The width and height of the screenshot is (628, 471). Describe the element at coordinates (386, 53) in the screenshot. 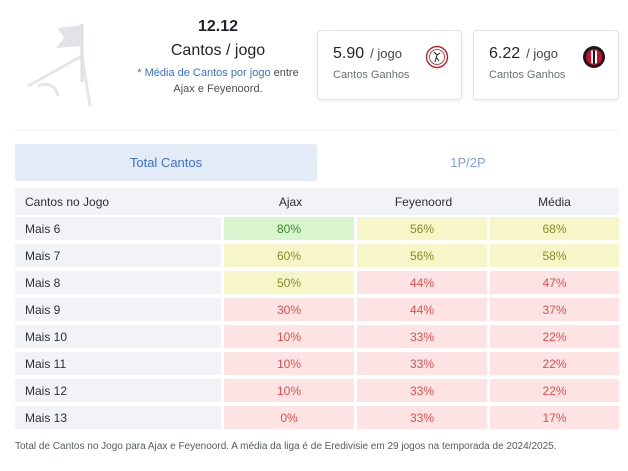

I see `ajax-corners-unit: / jogo` at that location.